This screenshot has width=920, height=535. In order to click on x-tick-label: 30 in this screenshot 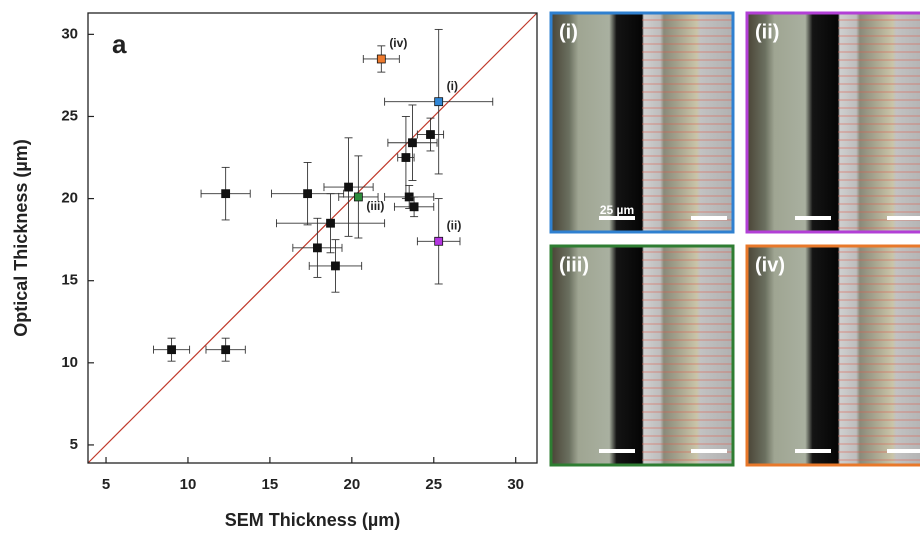, I will do `click(515, 484)`.